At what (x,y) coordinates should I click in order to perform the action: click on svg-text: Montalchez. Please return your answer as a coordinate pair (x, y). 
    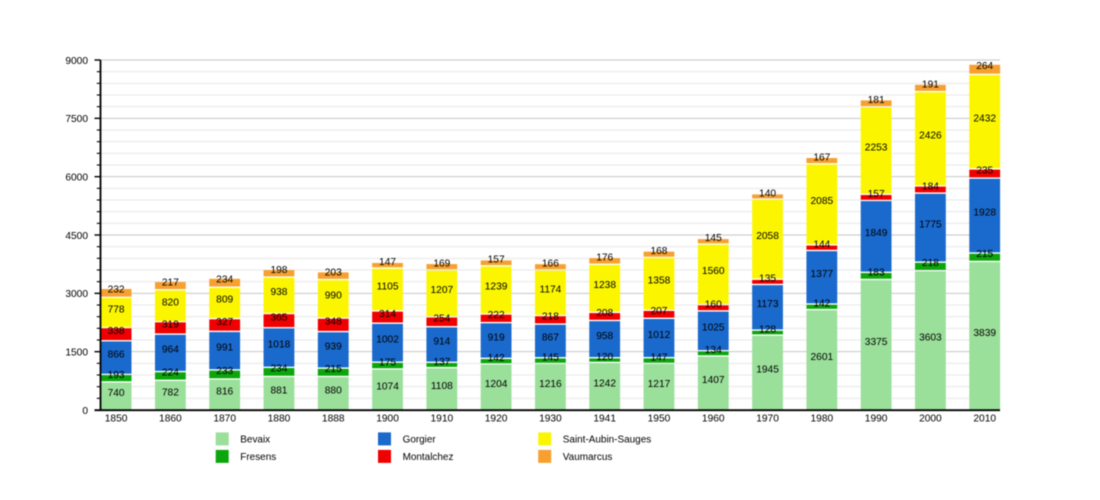
    Looking at the image, I should click on (428, 457).